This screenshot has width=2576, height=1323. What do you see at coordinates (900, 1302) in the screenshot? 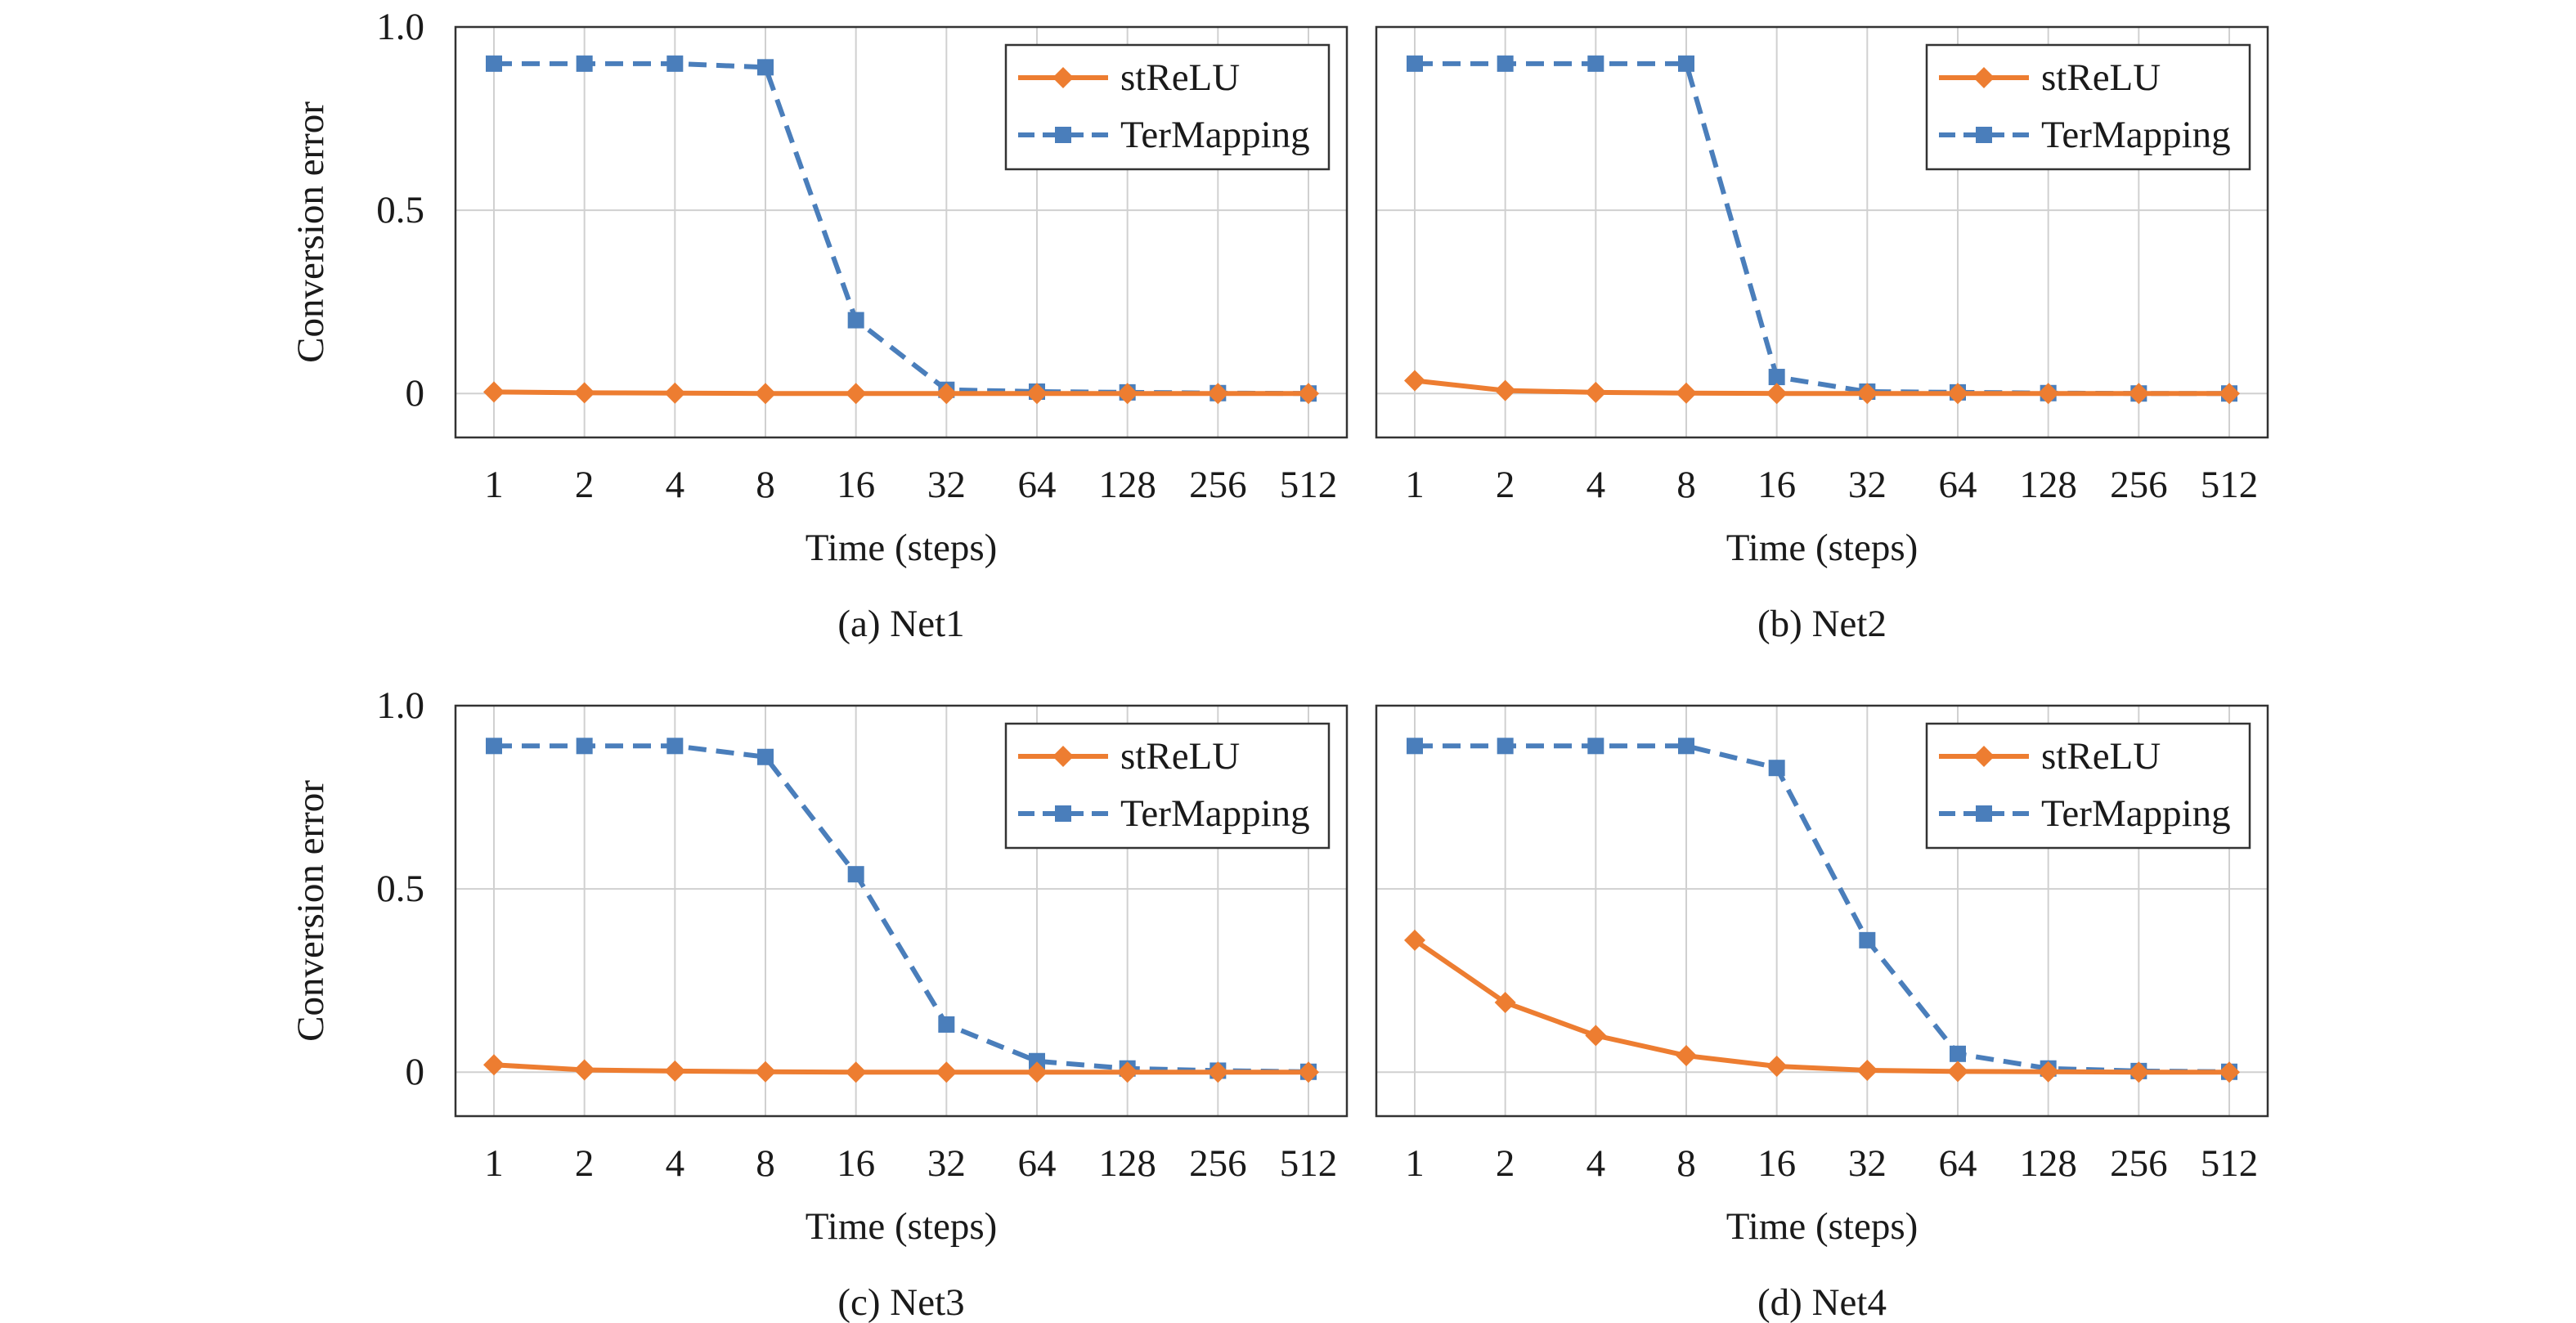
I see `panel-caption: (c) Net3` at bounding box center [900, 1302].